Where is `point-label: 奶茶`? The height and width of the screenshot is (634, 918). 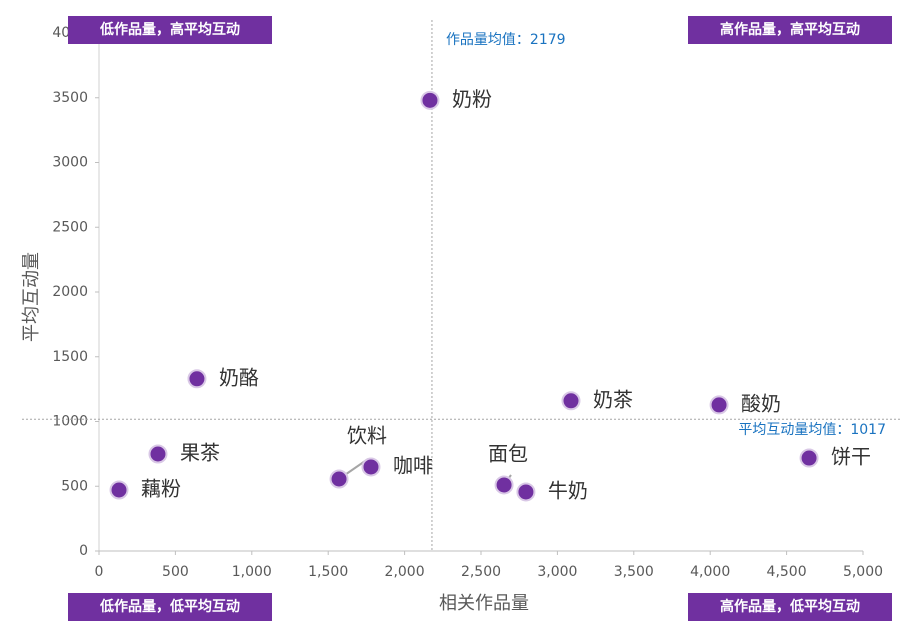 point-label: 奶茶 is located at coordinates (613, 399).